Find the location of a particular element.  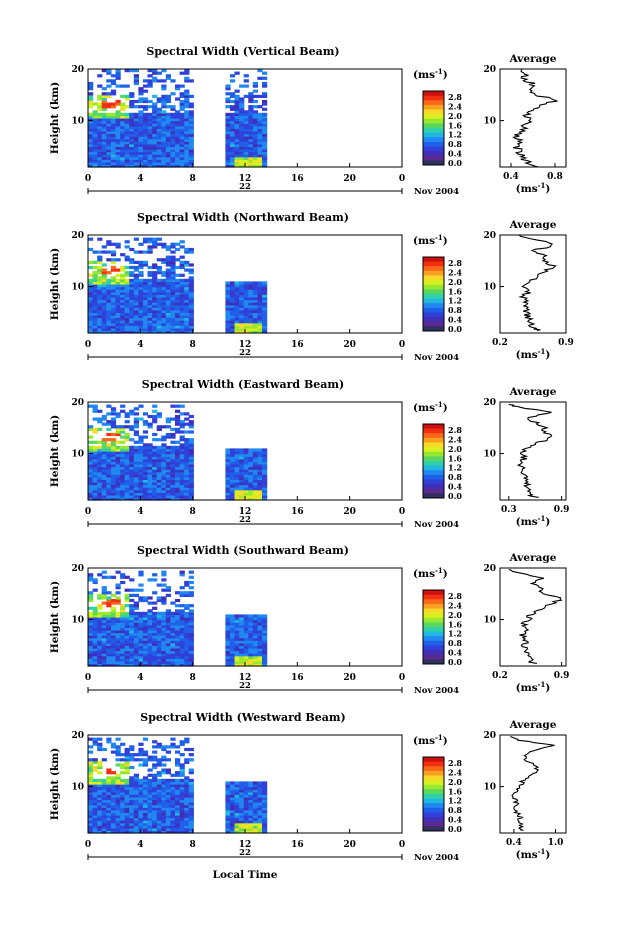

colorbar-unit: (ms-1) is located at coordinates (430, 74).